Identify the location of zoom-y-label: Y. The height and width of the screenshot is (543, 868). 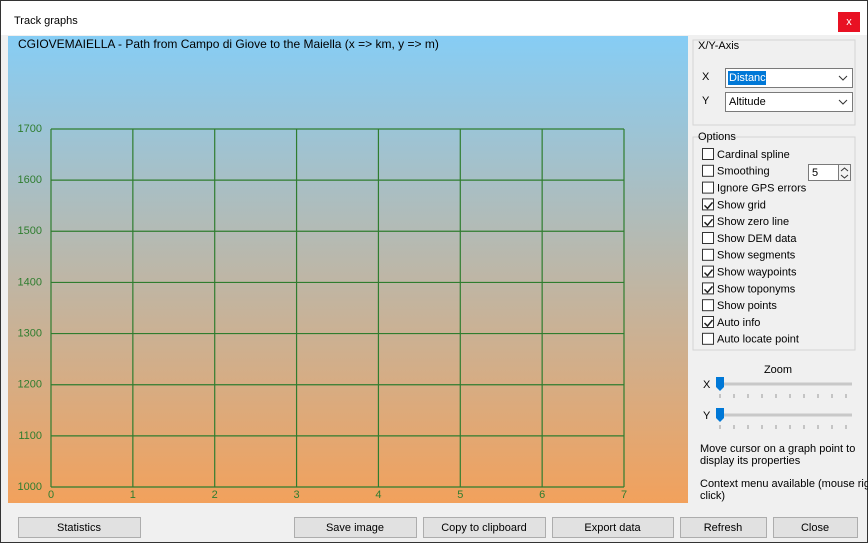
(707, 416).